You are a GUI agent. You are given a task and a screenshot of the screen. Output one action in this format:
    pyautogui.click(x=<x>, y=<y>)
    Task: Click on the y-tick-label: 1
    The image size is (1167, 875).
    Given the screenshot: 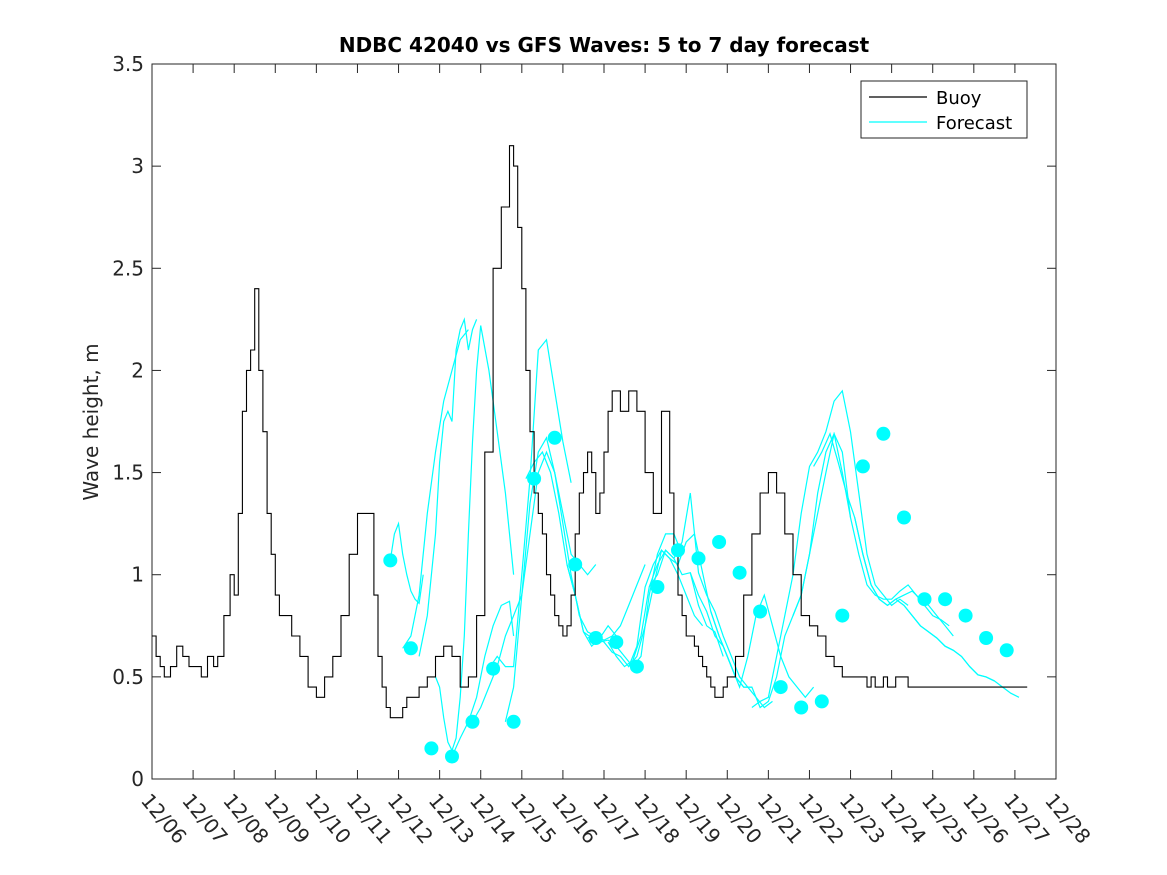 What is the action you would take?
    pyautogui.click(x=137, y=575)
    